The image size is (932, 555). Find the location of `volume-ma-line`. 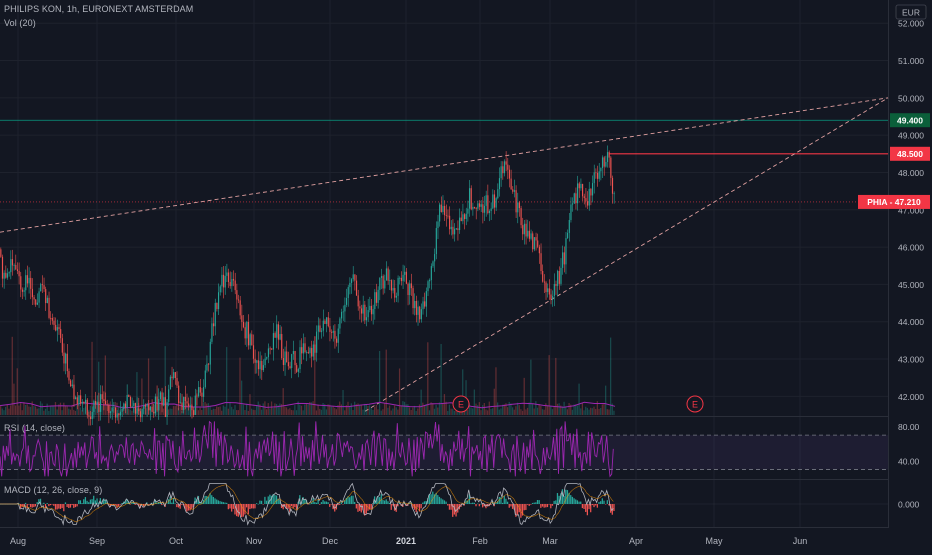

volume-ma-line is located at coordinates (308, 405).